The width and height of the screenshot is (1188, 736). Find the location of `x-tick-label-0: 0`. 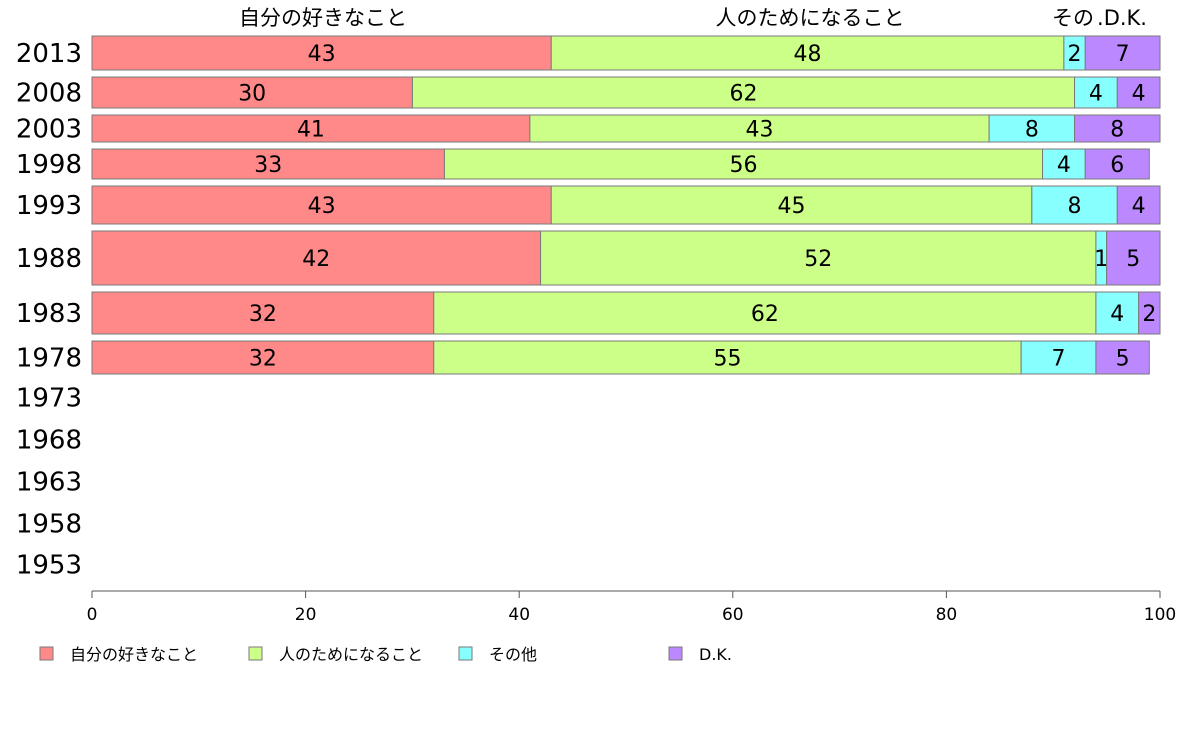

x-tick-label-0: 0 is located at coordinates (92, 615).